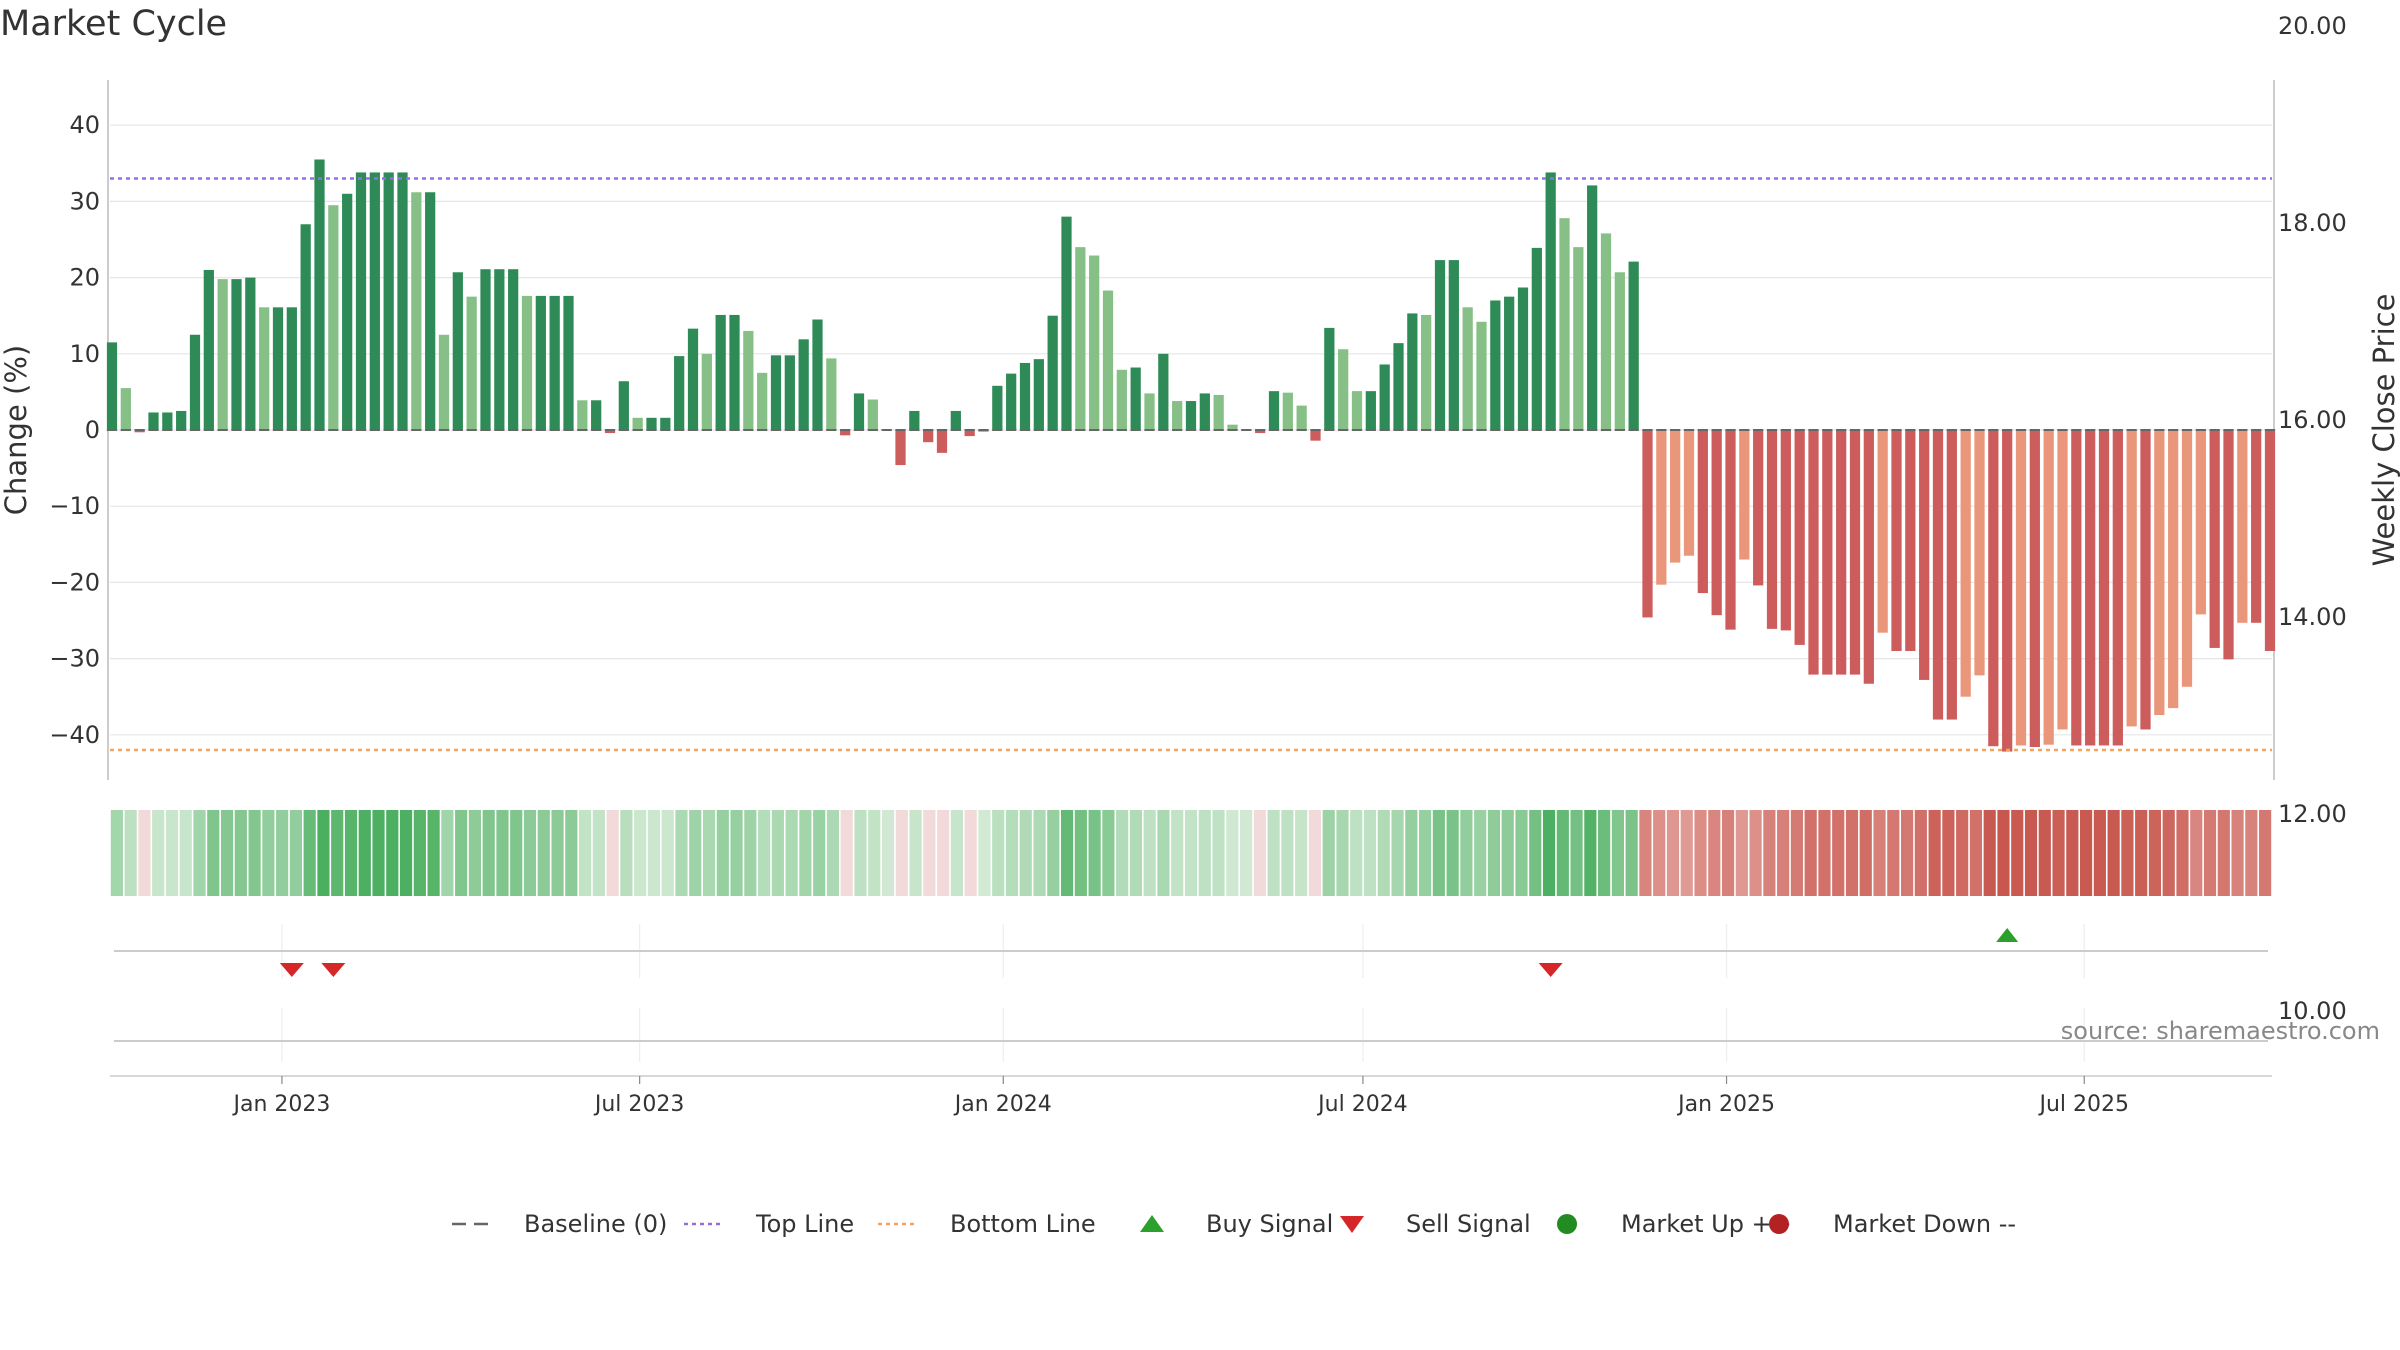 The image size is (2400, 1350). What do you see at coordinates (1924, 1224) in the screenshot?
I see `legend-label: Market Down --` at bounding box center [1924, 1224].